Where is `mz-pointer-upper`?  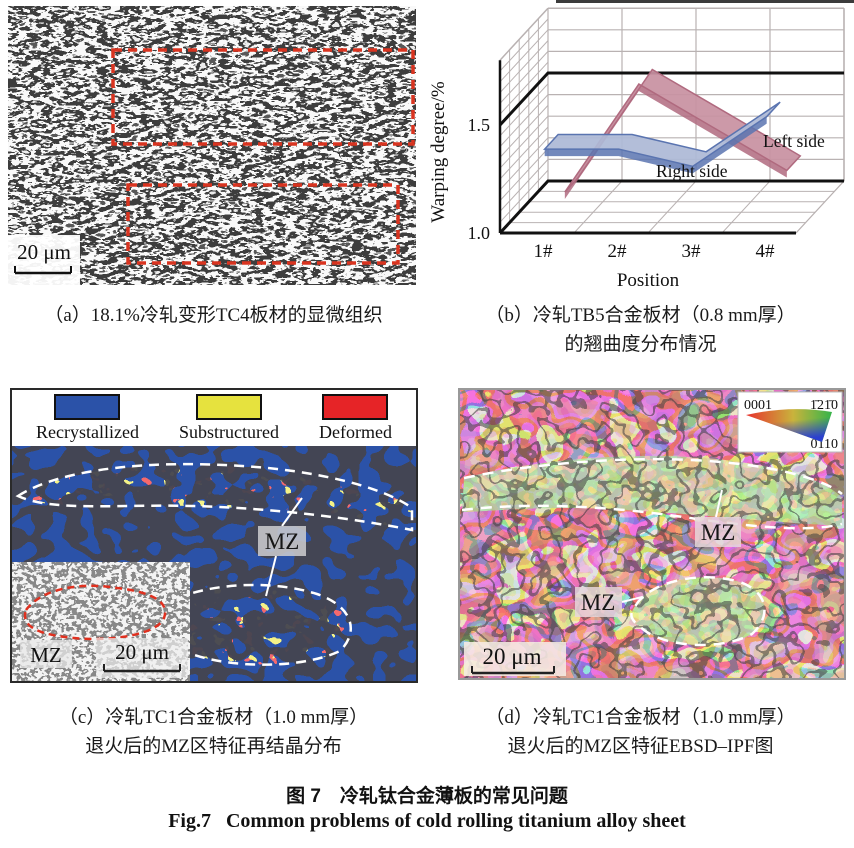 mz-pointer-upper is located at coordinates (719, 503).